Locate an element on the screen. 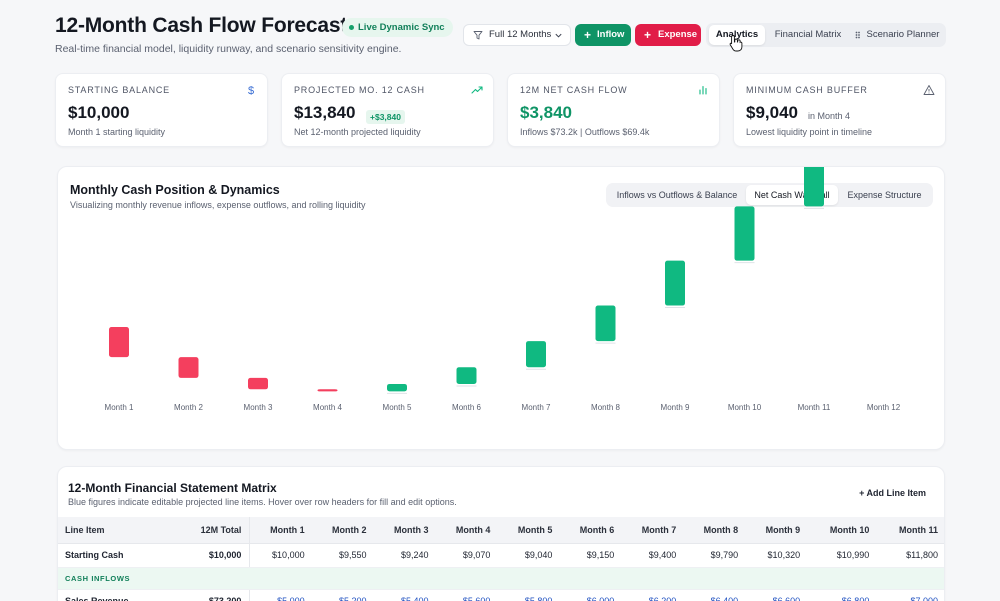  column-header: Month 10 is located at coordinates (843, 530).